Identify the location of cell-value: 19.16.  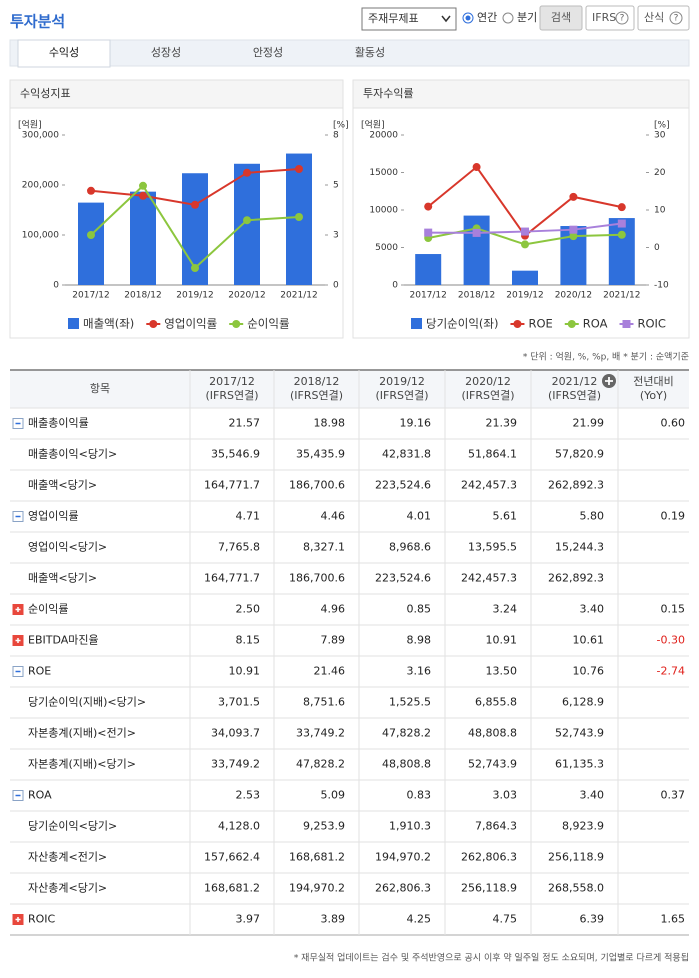
(416, 423).